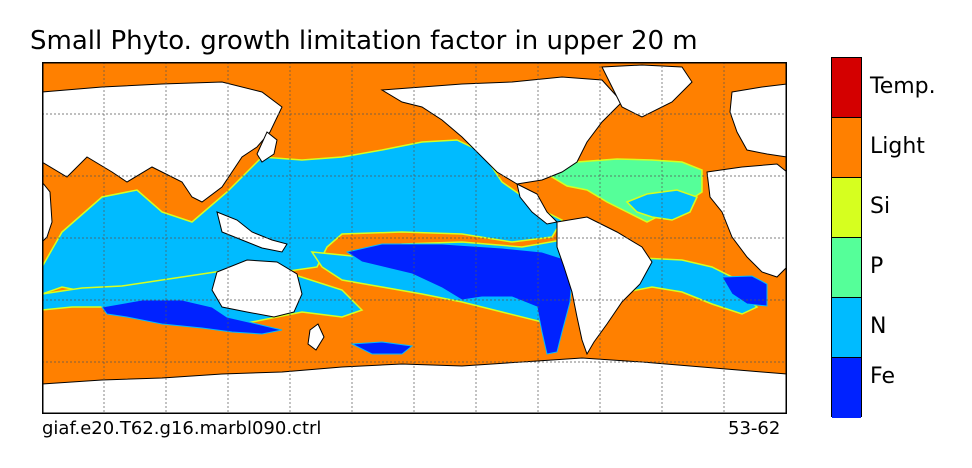 The image size is (972, 468). Describe the element at coordinates (267, 147) in the screenshot. I see `land-japan` at that location.